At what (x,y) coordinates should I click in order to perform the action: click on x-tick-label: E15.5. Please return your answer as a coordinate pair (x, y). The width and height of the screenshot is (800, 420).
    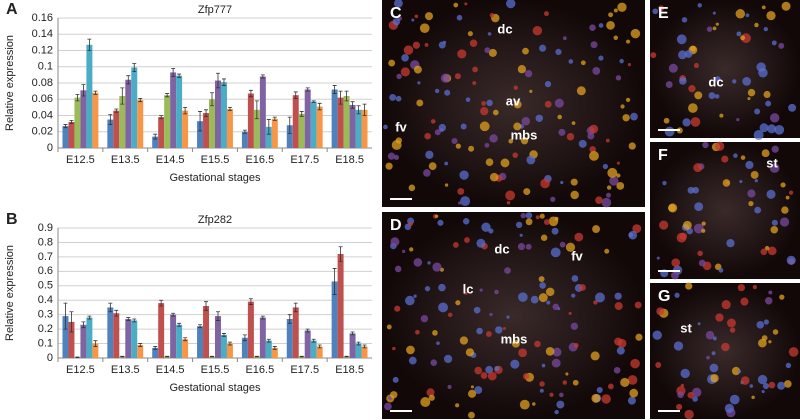
    Looking at the image, I should click on (215, 370).